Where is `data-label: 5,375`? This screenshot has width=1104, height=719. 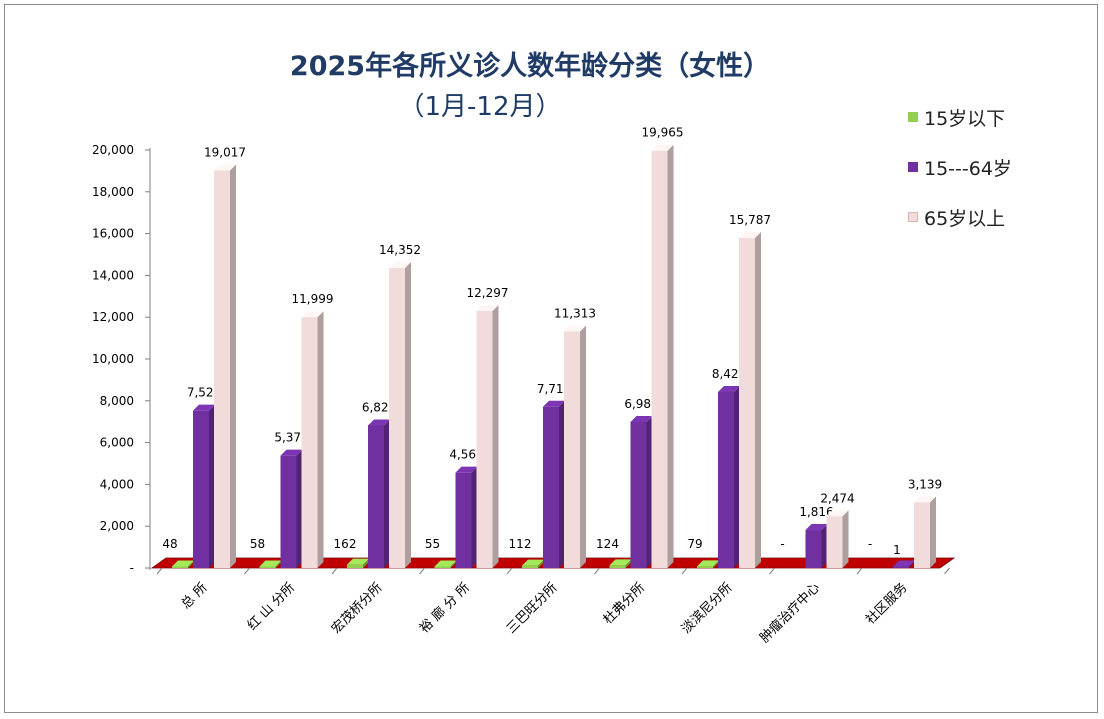
data-label: 5,375 is located at coordinates (291, 438).